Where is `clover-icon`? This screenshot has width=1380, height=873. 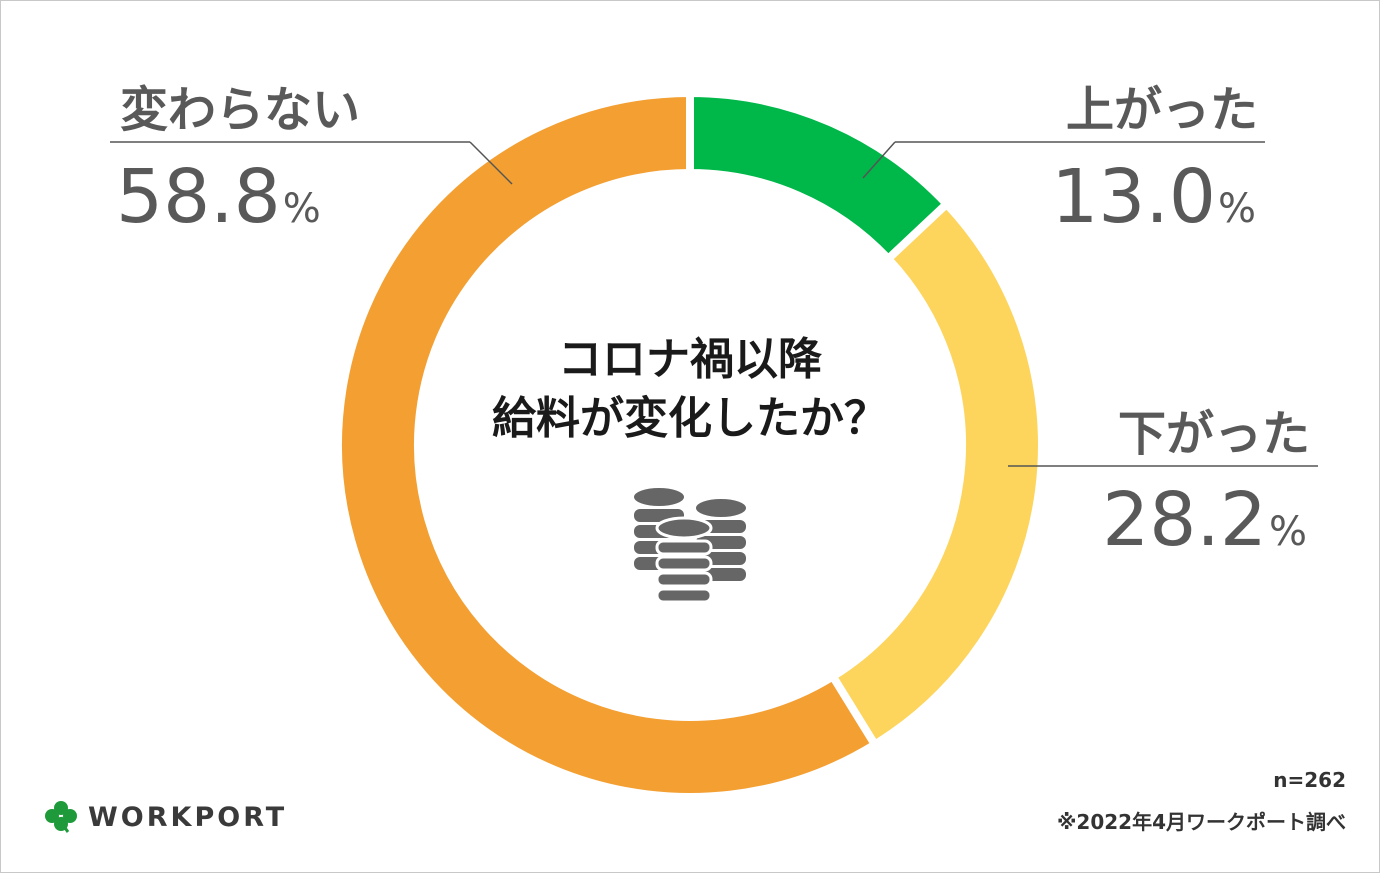
clover-icon is located at coordinates (61, 817).